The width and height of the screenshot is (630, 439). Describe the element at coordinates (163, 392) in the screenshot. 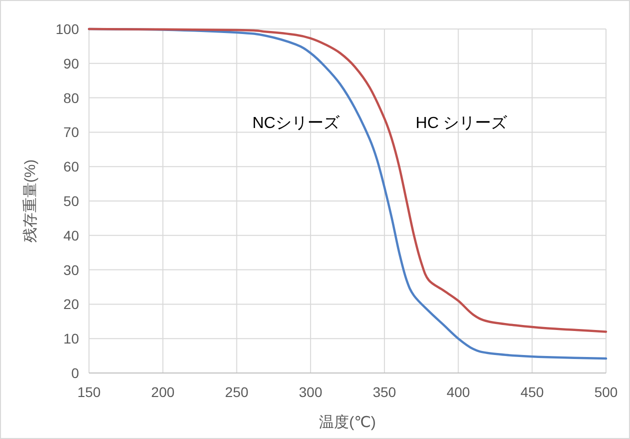

I see `x-tick-label: 200` at that location.